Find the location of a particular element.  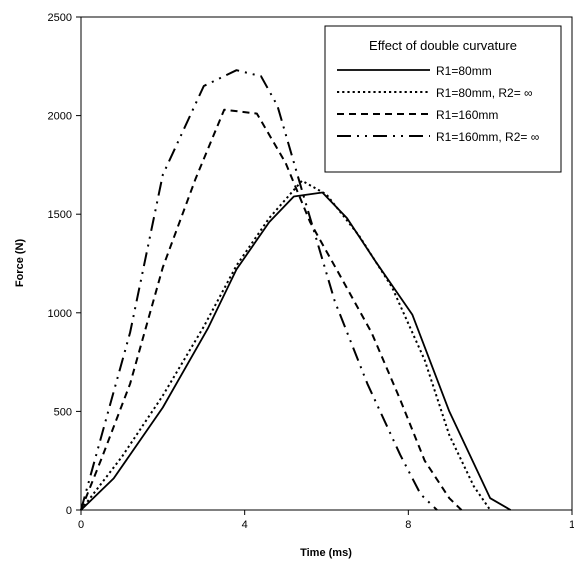

y-tick-label: 500 is located at coordinates (63, 412).